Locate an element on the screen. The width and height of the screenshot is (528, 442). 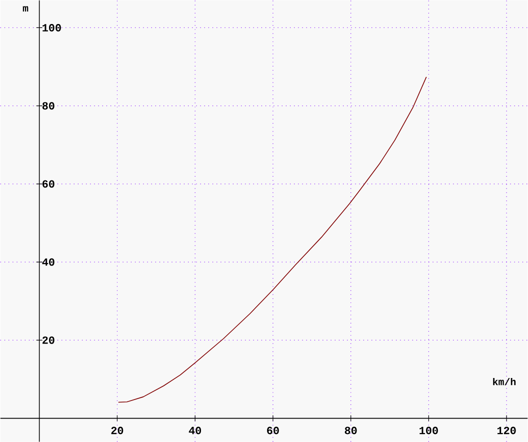
y-tick-label: 20 is located at coordinates (48, 340).